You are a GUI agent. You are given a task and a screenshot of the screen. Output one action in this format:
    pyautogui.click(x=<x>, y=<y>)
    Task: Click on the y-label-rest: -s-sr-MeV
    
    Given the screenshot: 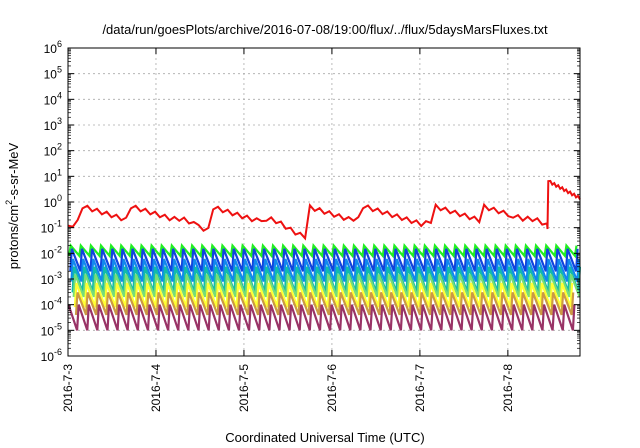 What is the action you would take?
    pyautogui.click(x=13, y=170)
    